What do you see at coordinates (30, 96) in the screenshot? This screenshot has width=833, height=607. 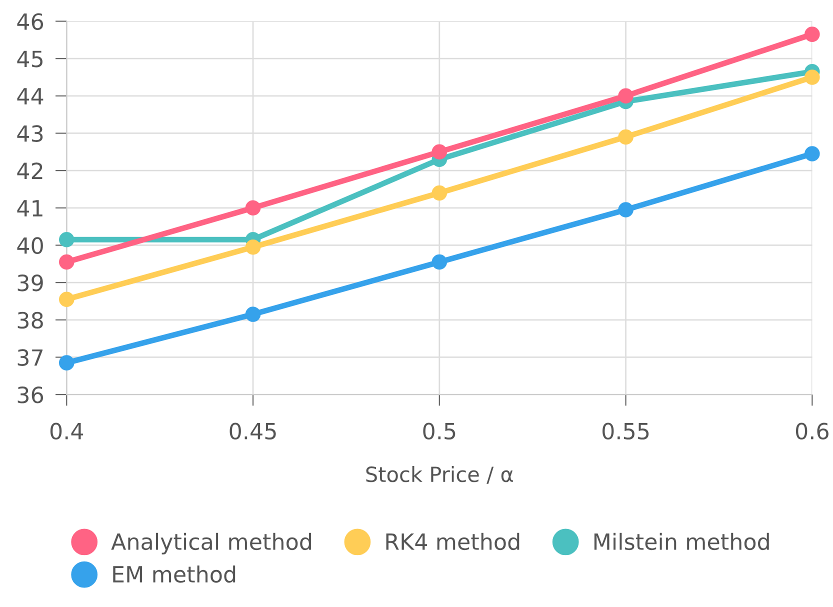 I see `y-tick-label: 44` at bounding box center [30, 96].